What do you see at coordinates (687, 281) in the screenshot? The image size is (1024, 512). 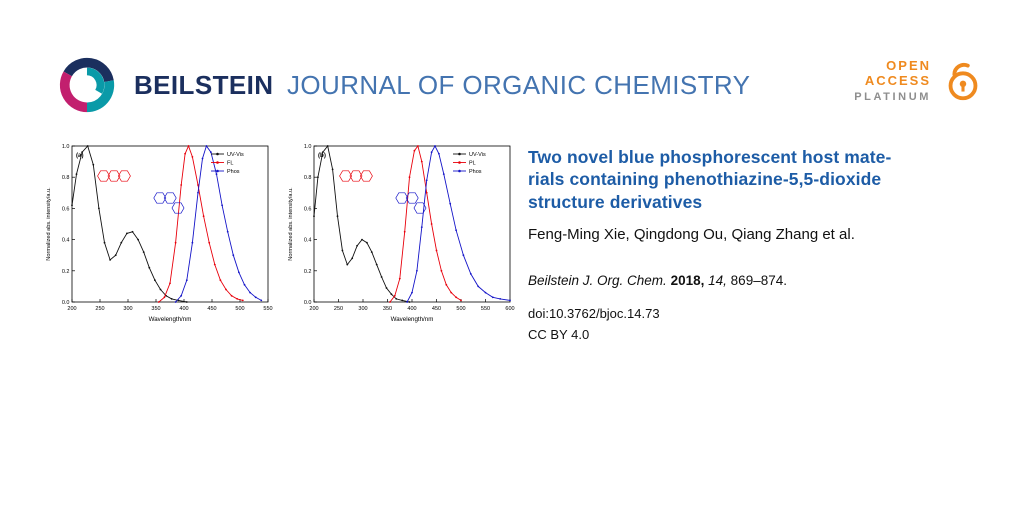 I see `citation-year: 2018,` at bounding box center [687, 281].